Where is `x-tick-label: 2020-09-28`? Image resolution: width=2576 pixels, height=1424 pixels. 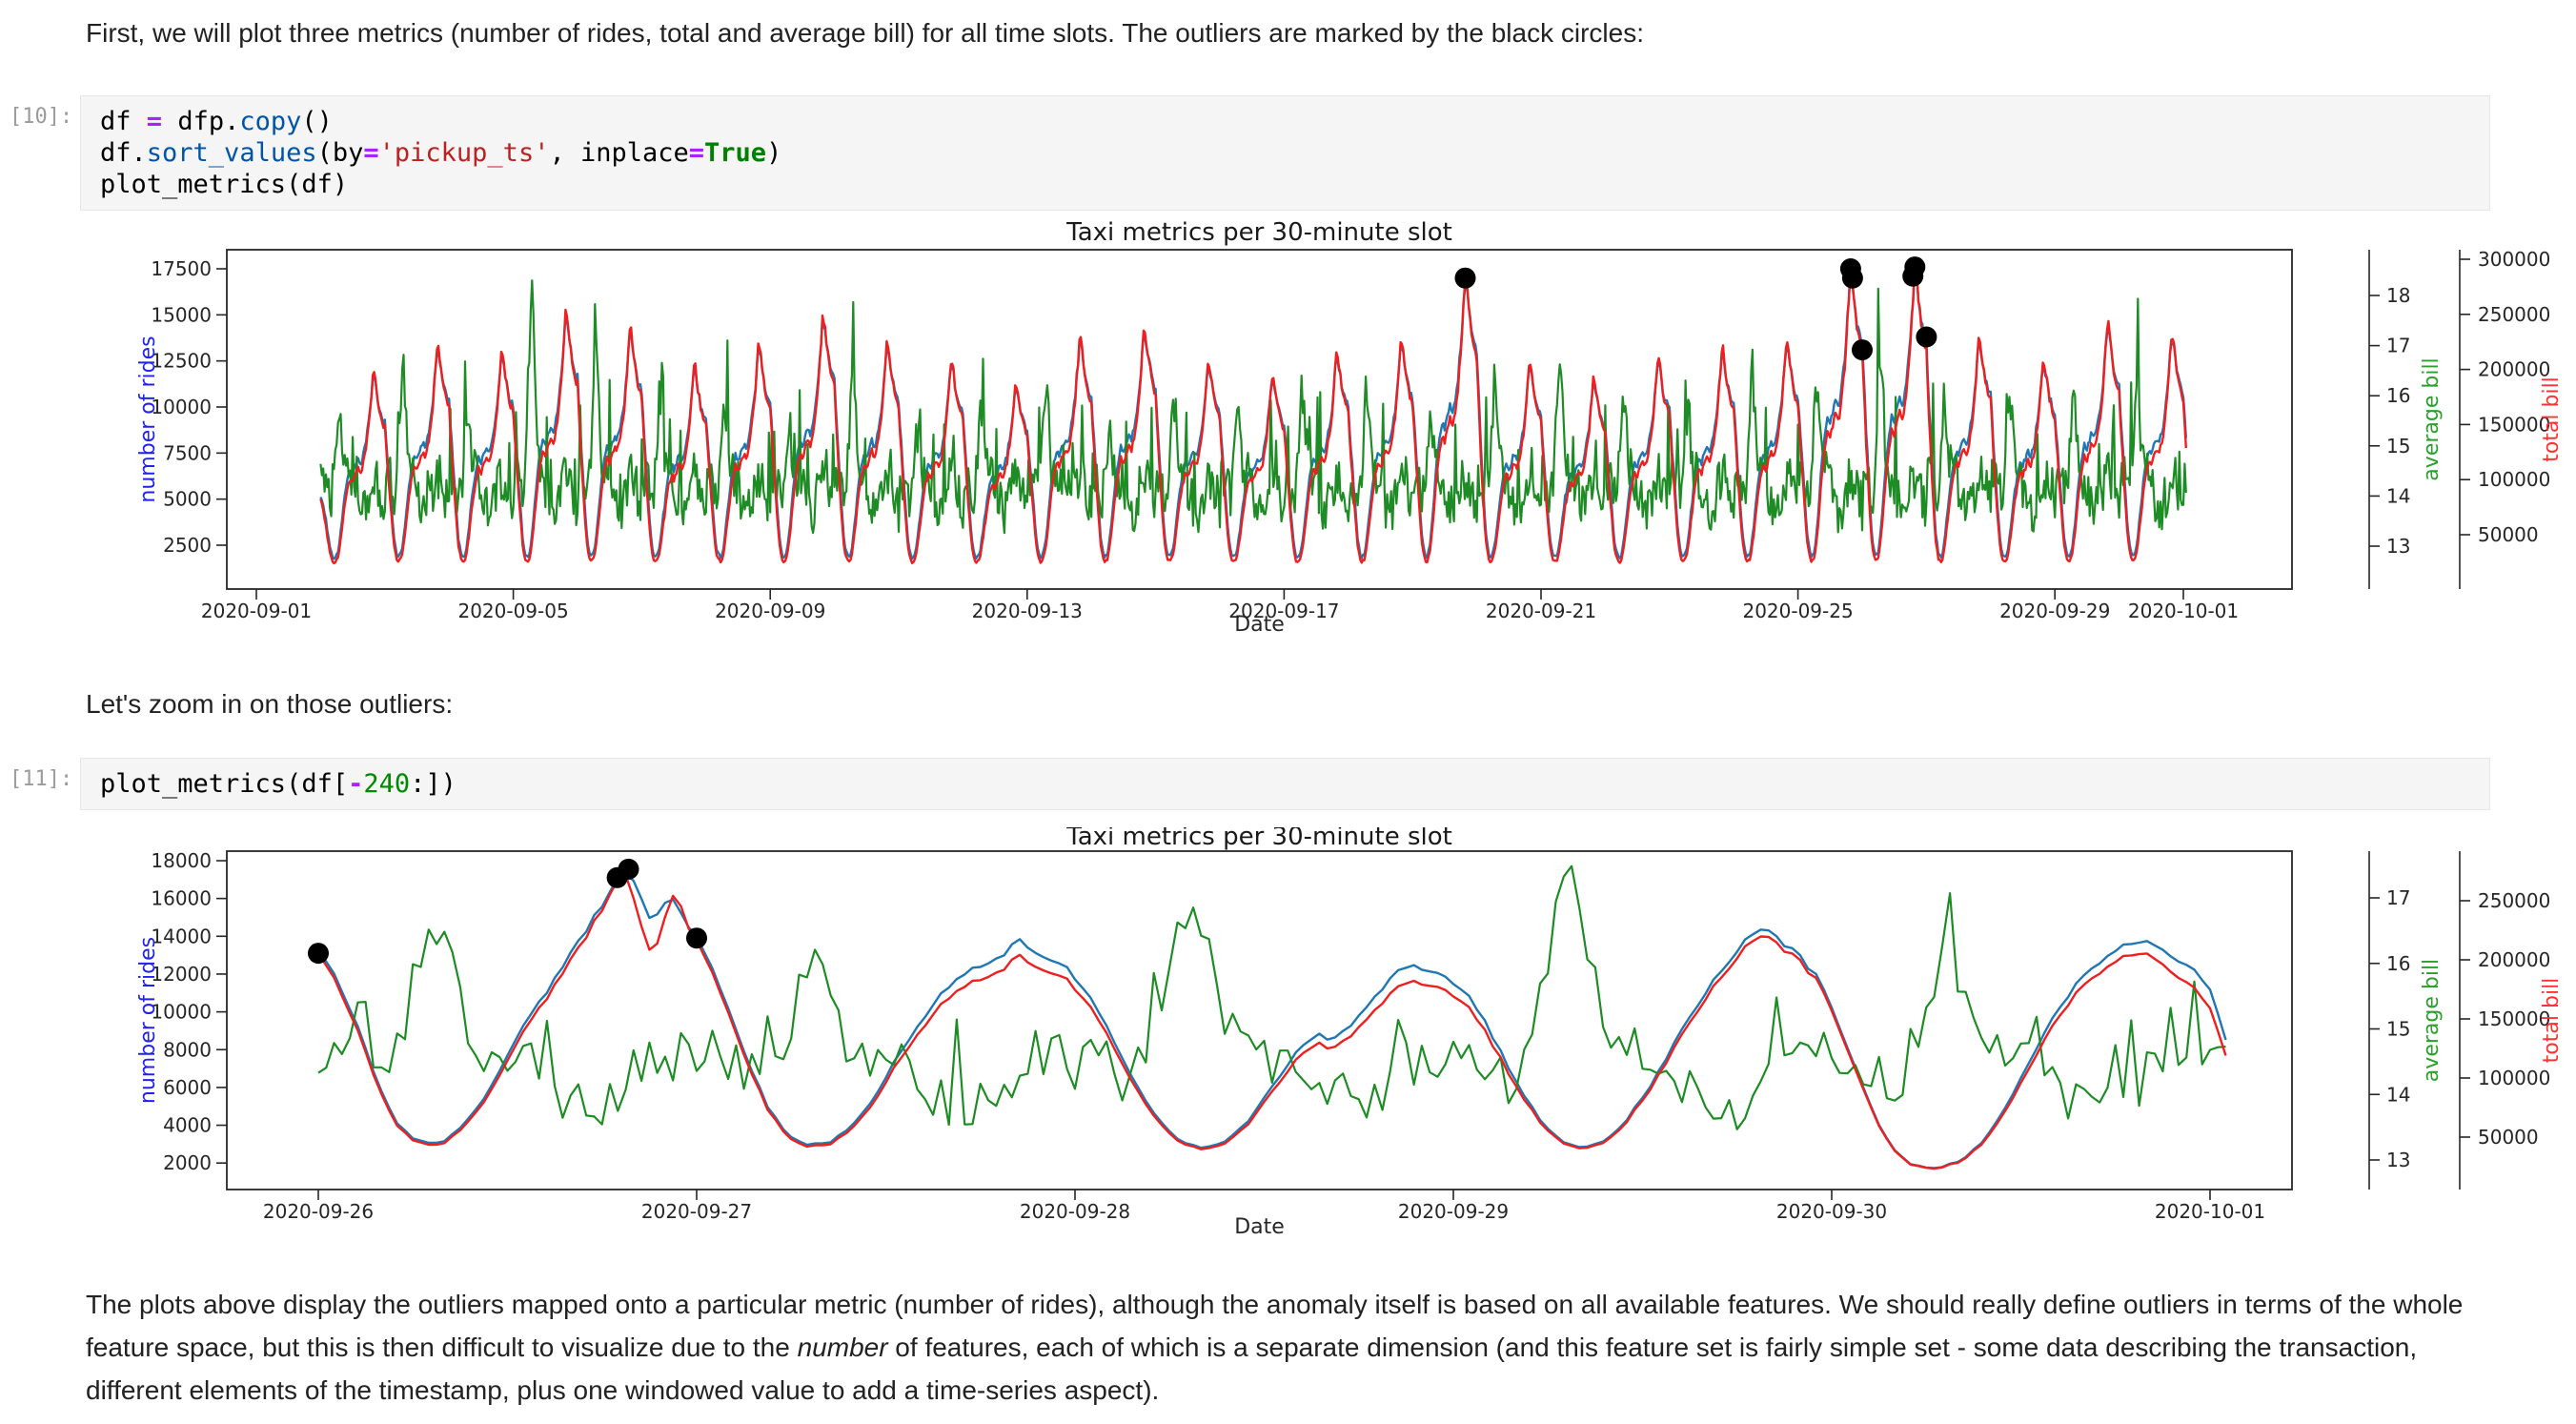
x-tick-label: 2020-09-28 is located at coordinates (1075, 1211).